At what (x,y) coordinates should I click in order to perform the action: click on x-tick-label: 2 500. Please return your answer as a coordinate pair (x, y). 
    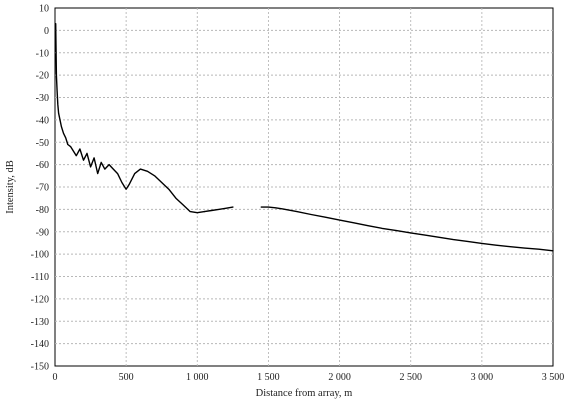
    Looking at the image, I should click on (410, 377).